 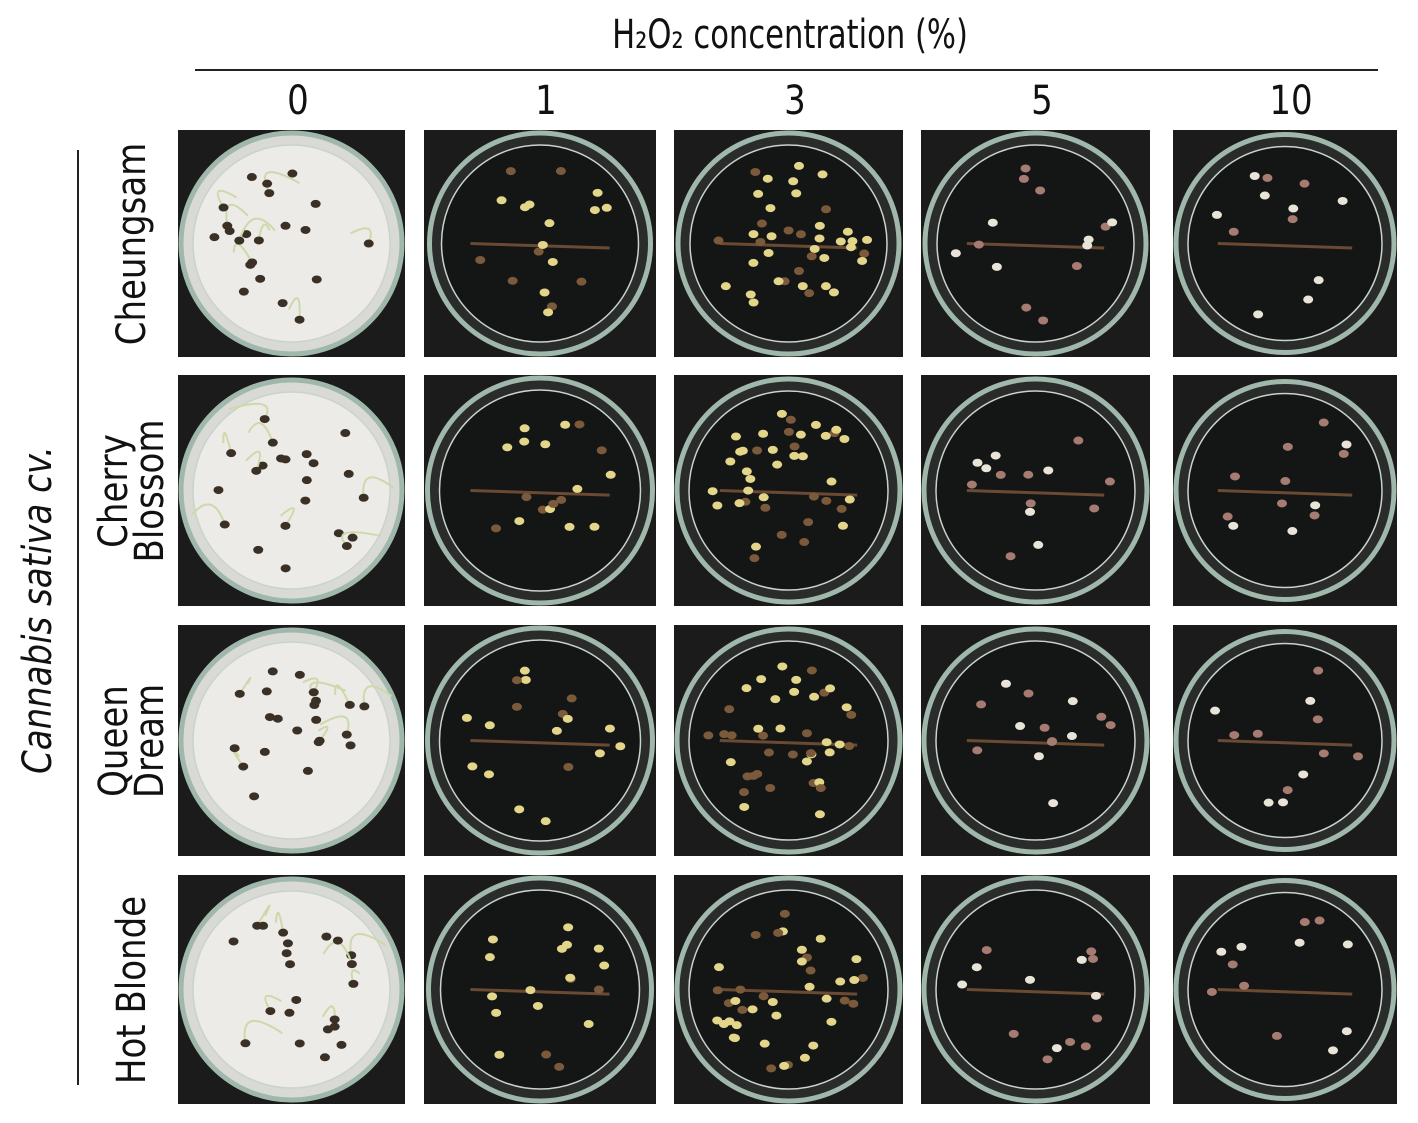 What do you see at coordinates (540, 989) in the screenshot?
I see `dish-inner` at bounding box center [540, 989].